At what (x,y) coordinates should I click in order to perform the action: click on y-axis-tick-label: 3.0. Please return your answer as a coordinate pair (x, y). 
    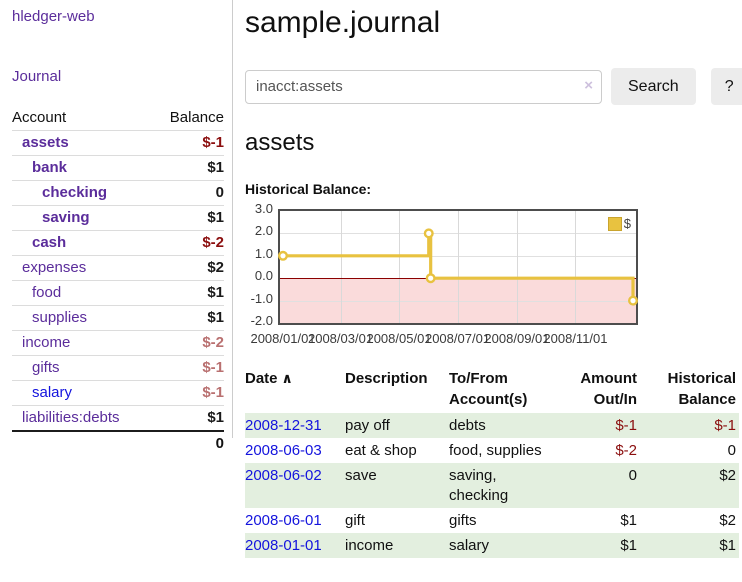
    Looking at the image, I should click on (263, 208).